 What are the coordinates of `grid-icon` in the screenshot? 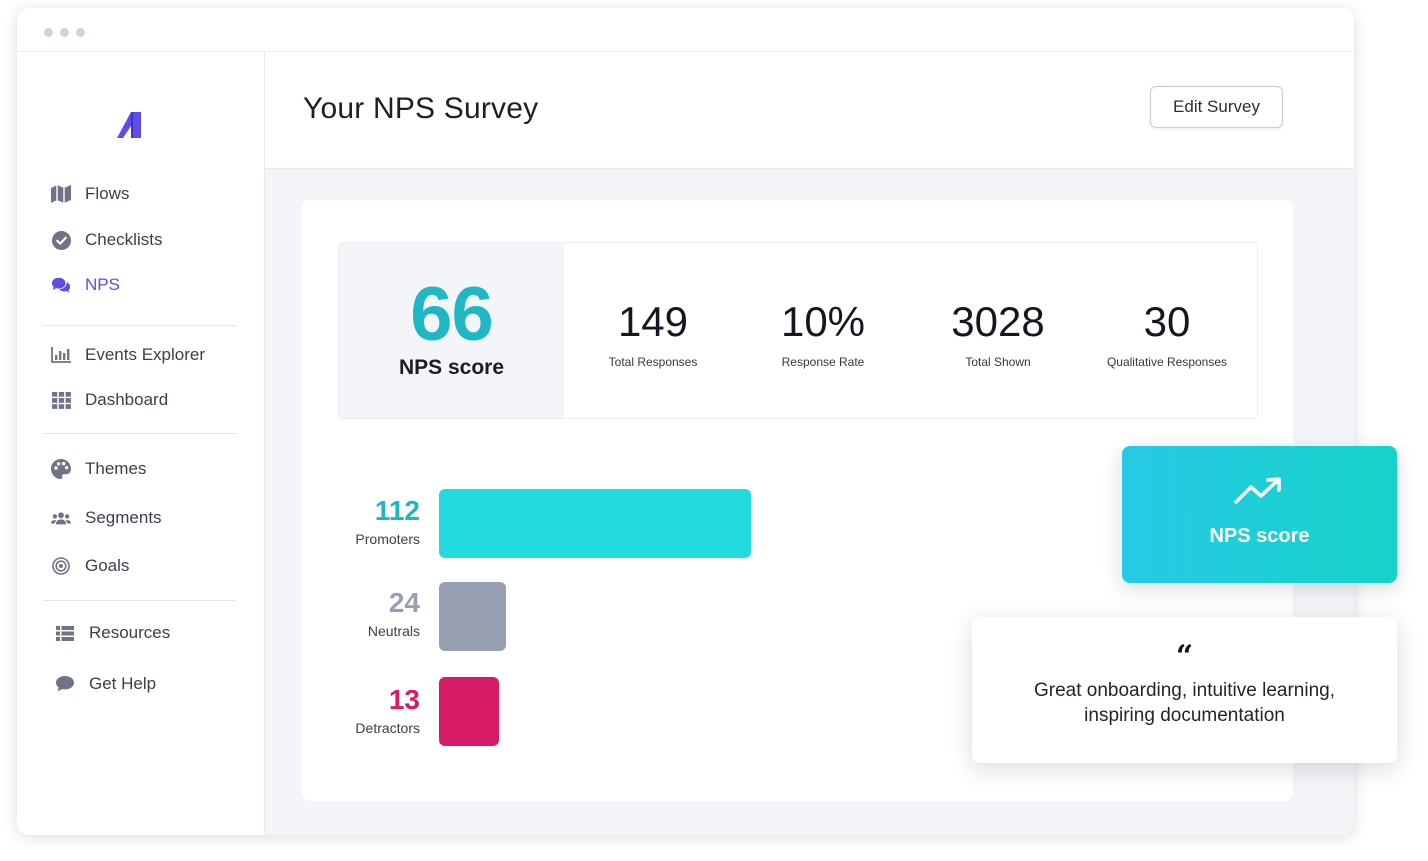 It's located at (61, 400).